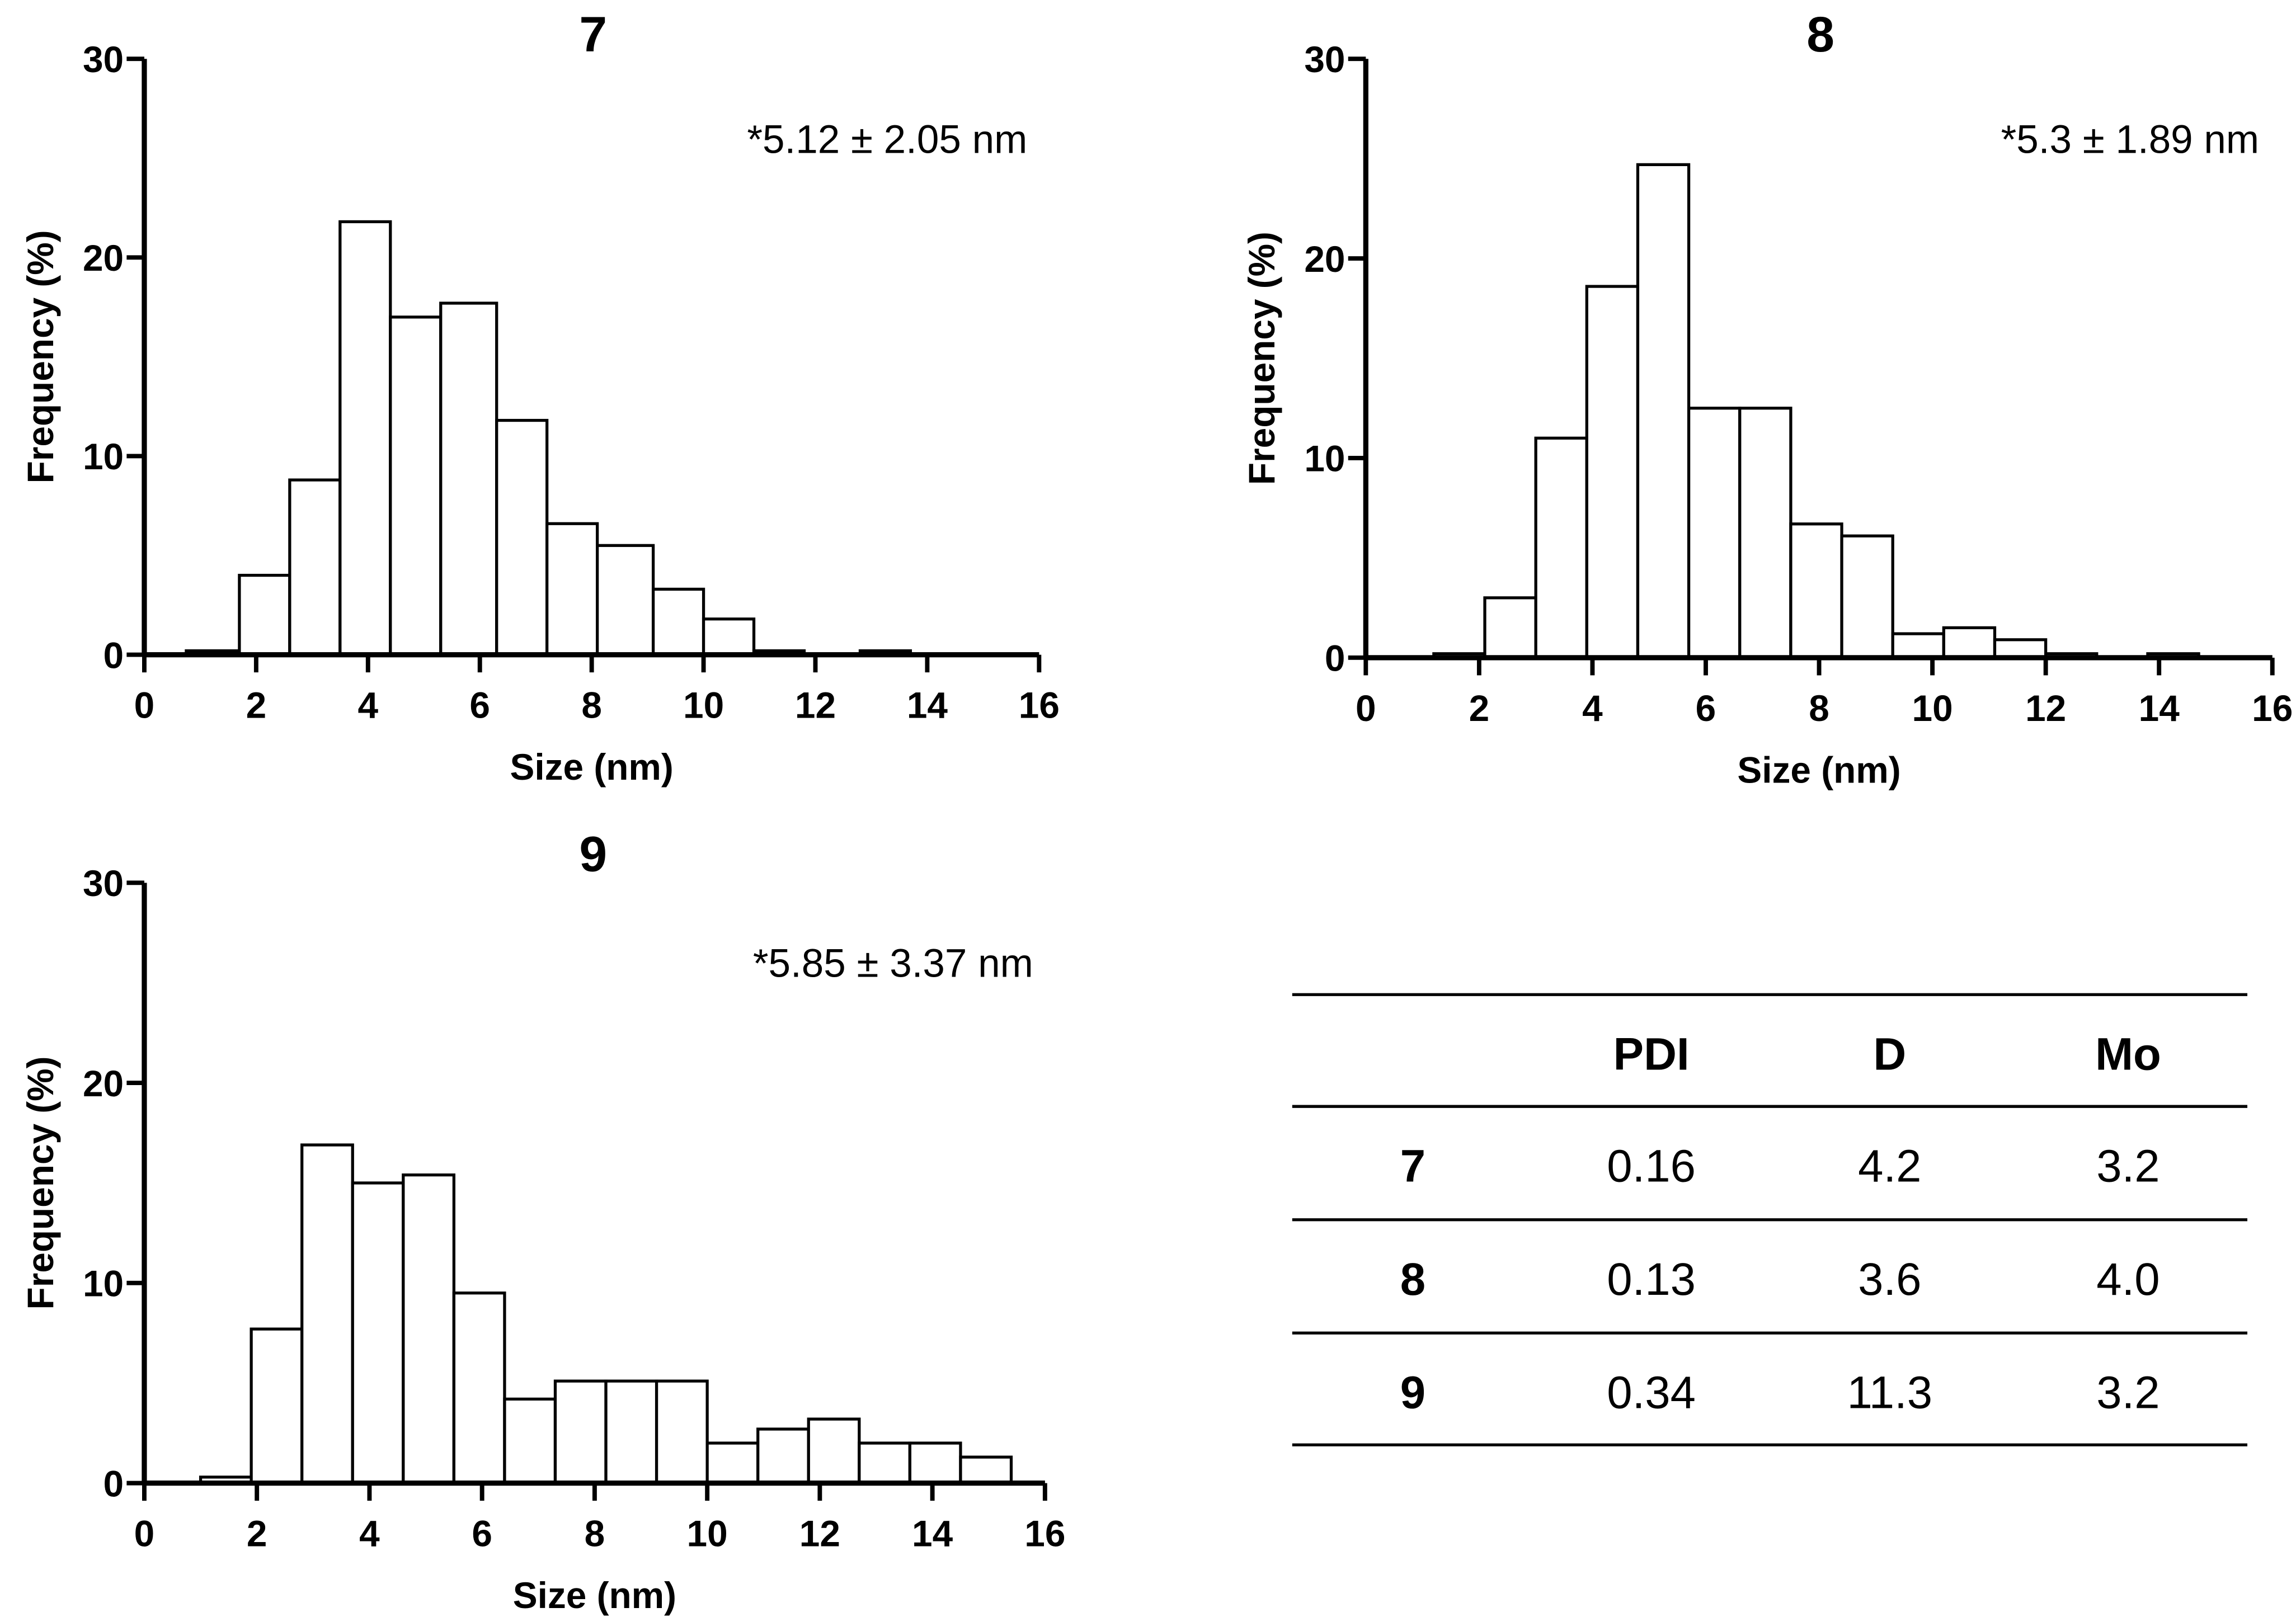 The width and height of the screenshot is (2296, 1617). What do you see at coordinates (1889, 1054) in the screenshot?
I see `table-header: D` at bounding box center [1889, 1054].